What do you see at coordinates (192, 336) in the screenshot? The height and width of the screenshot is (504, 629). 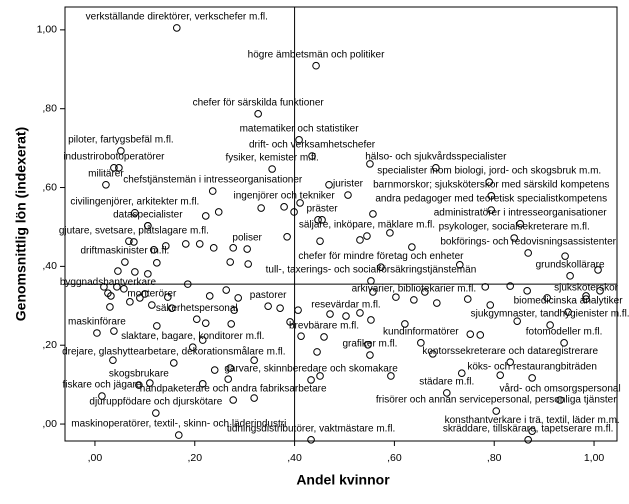 I see `point-label: slaktare, bagare, konditorer m.fl.` at bounding box center [192, 336].